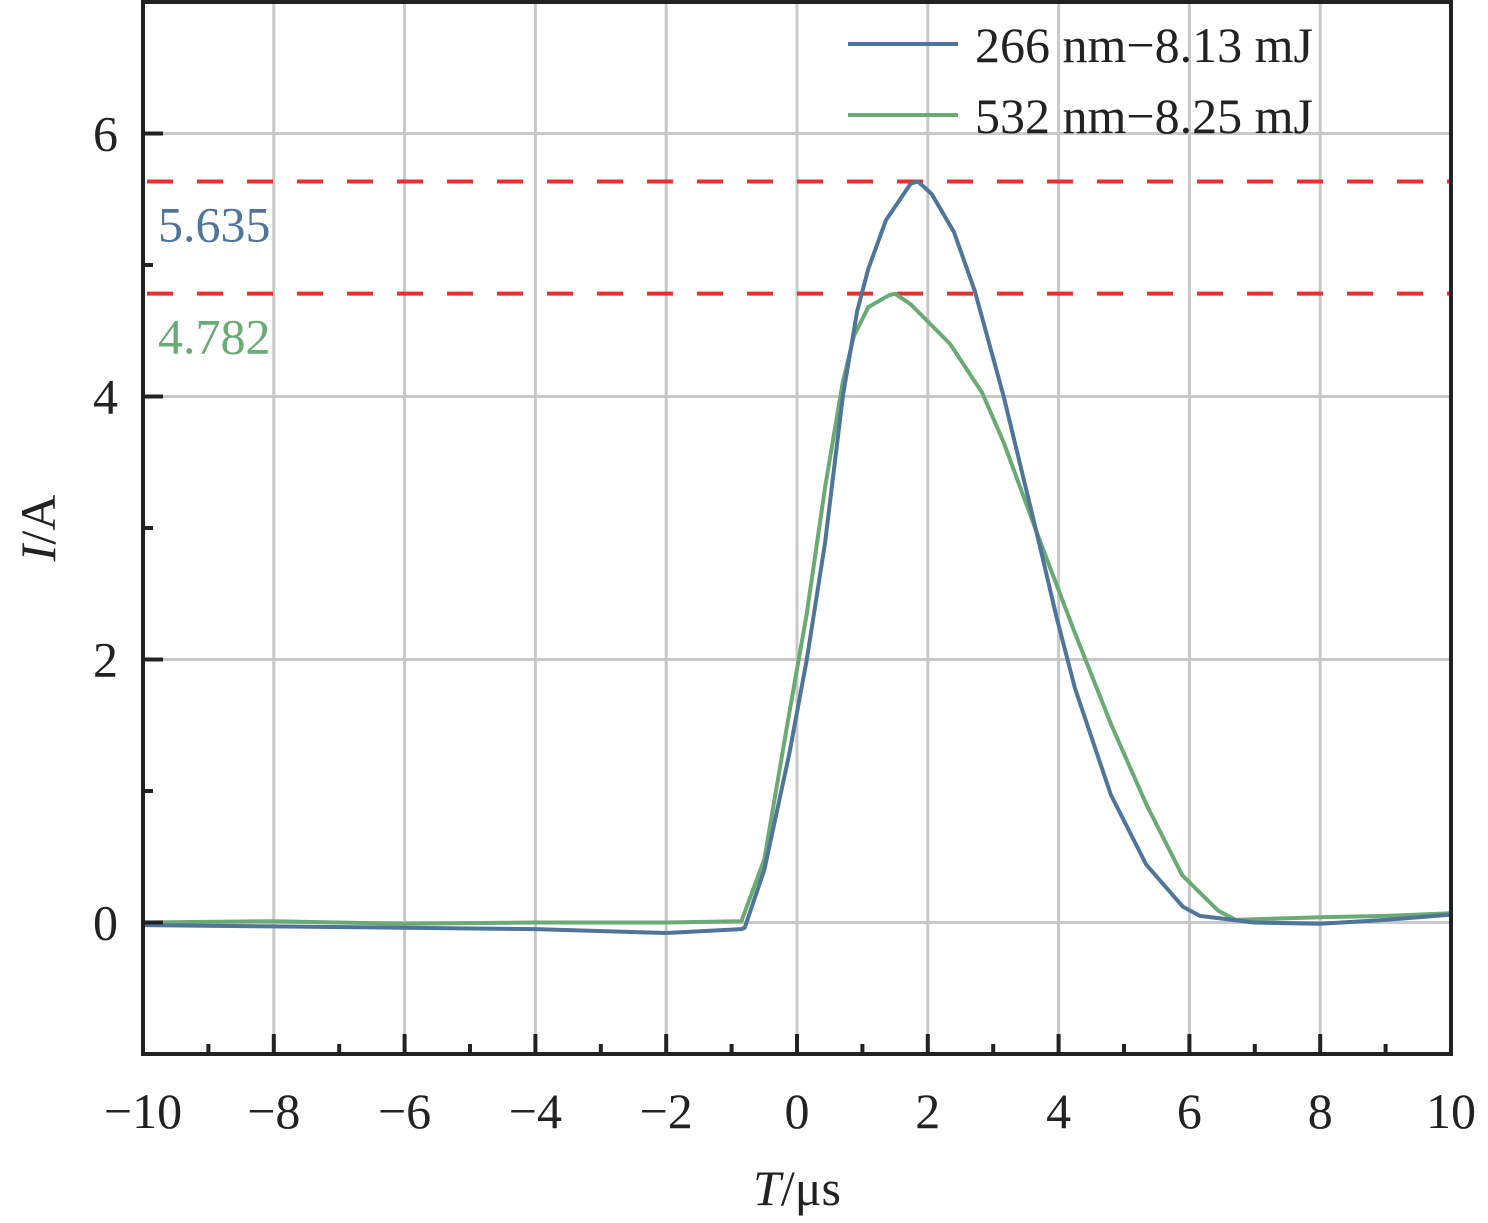 The height and width of the screenshot is (1223, 1488). What do you see at coordinates (273, 1111) in the screenshot?
I see `x-tick-label: −8` at bounding box center [273, 1111].